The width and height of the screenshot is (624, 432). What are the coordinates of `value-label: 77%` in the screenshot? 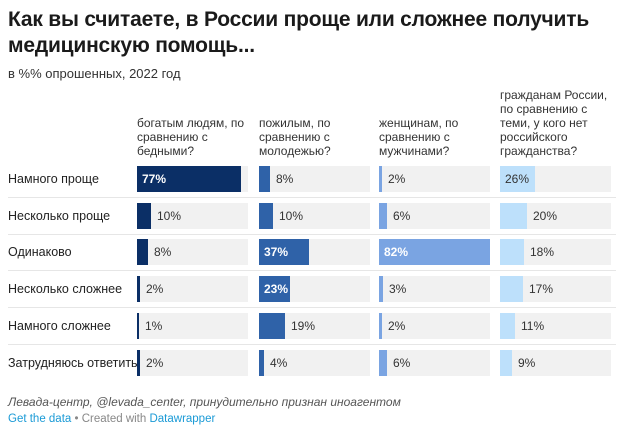 It's located at (154, 179).